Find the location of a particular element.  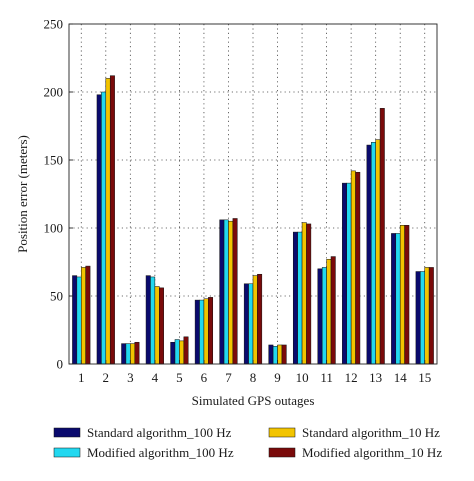

y-tick-label: 100 is located at coordinates (54, 228).